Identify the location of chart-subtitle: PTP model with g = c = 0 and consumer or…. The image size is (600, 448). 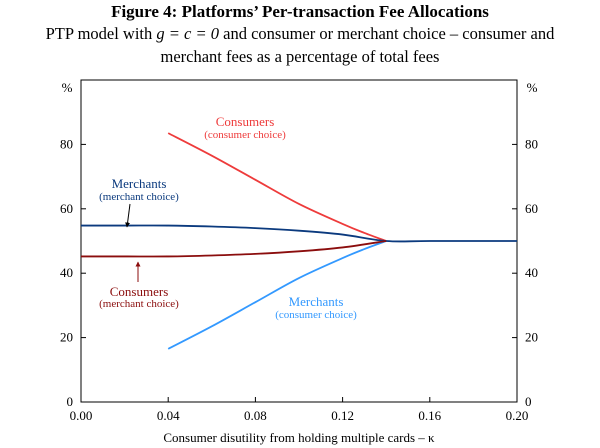
(300, 45).